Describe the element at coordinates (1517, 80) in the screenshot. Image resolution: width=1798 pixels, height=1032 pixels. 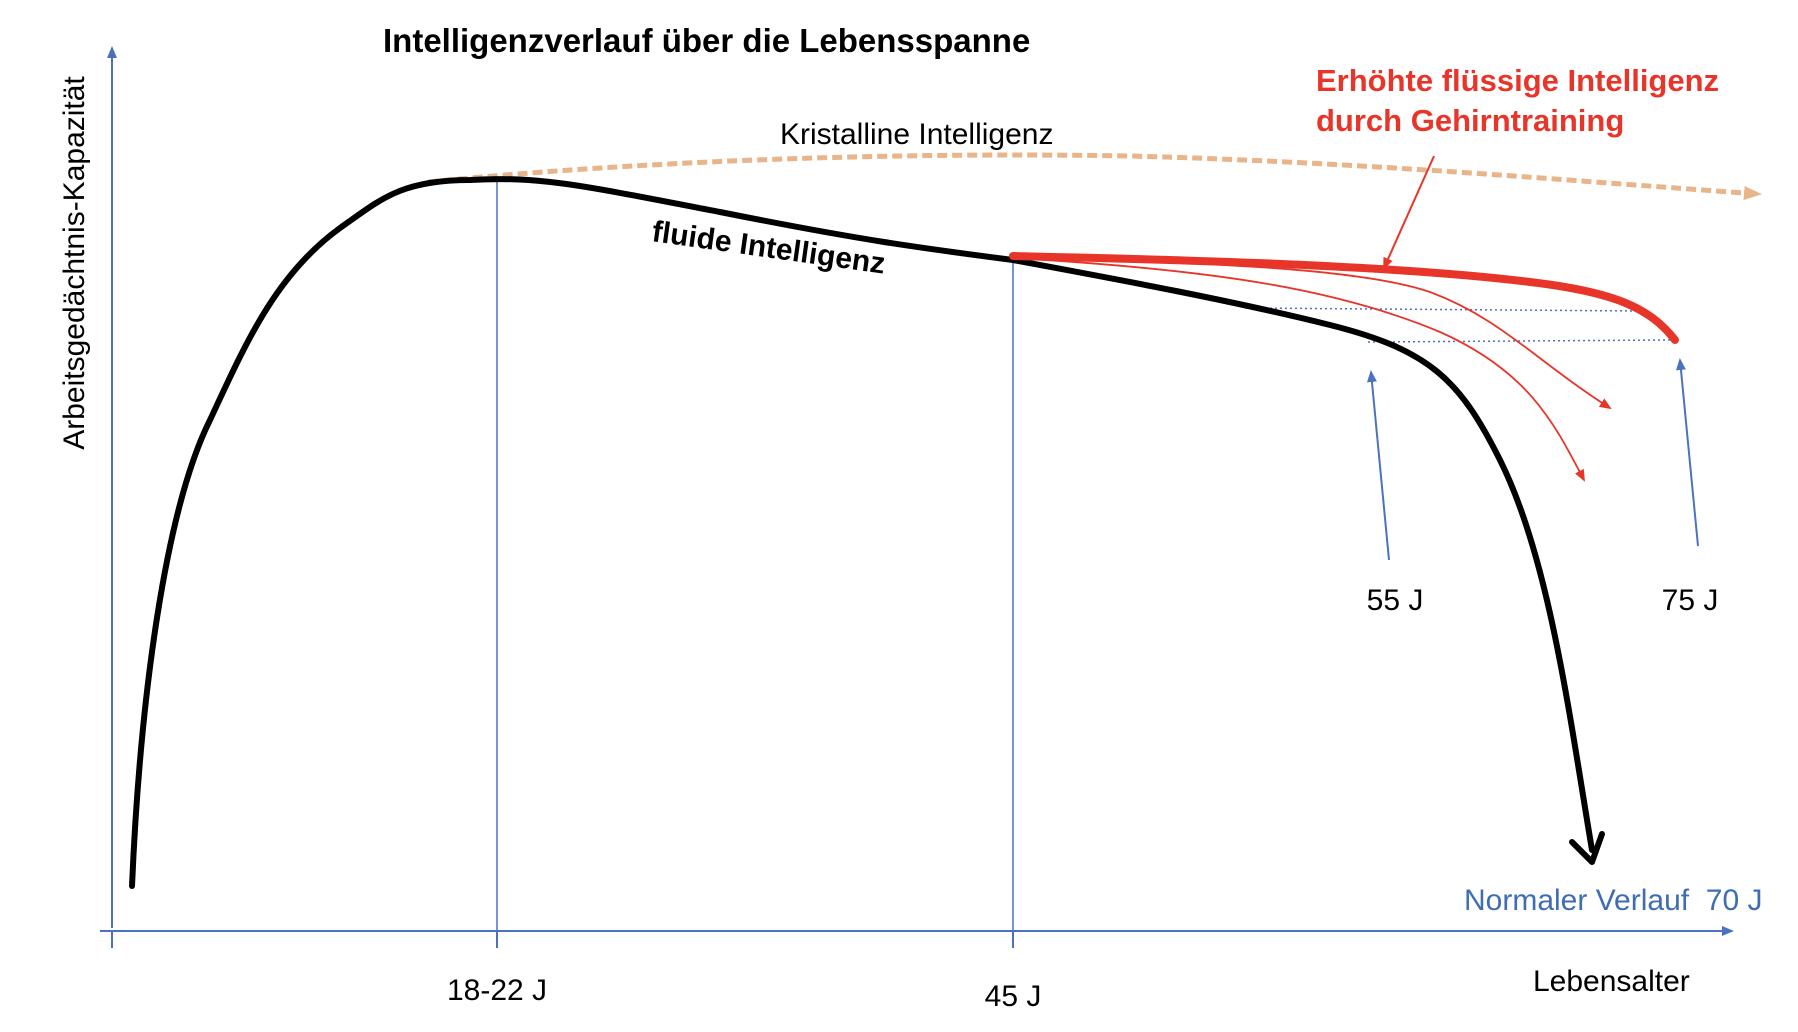
I see `training-label-line1: Erhöhte flüssige Intelligenz` at that location.